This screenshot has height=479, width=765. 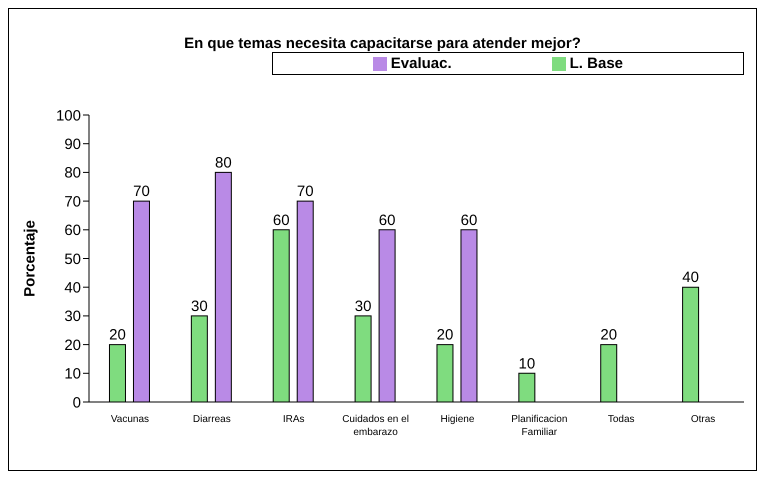 I want to click on x-tick-label: Otras, so click(x=703, y=419).